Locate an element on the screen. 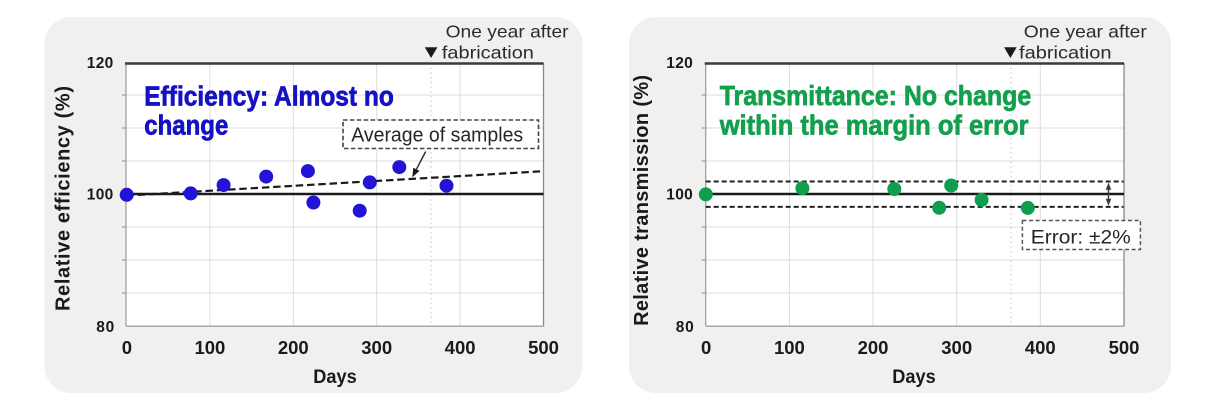  svg-text: Average of samples is located at coordinates (437, 136).